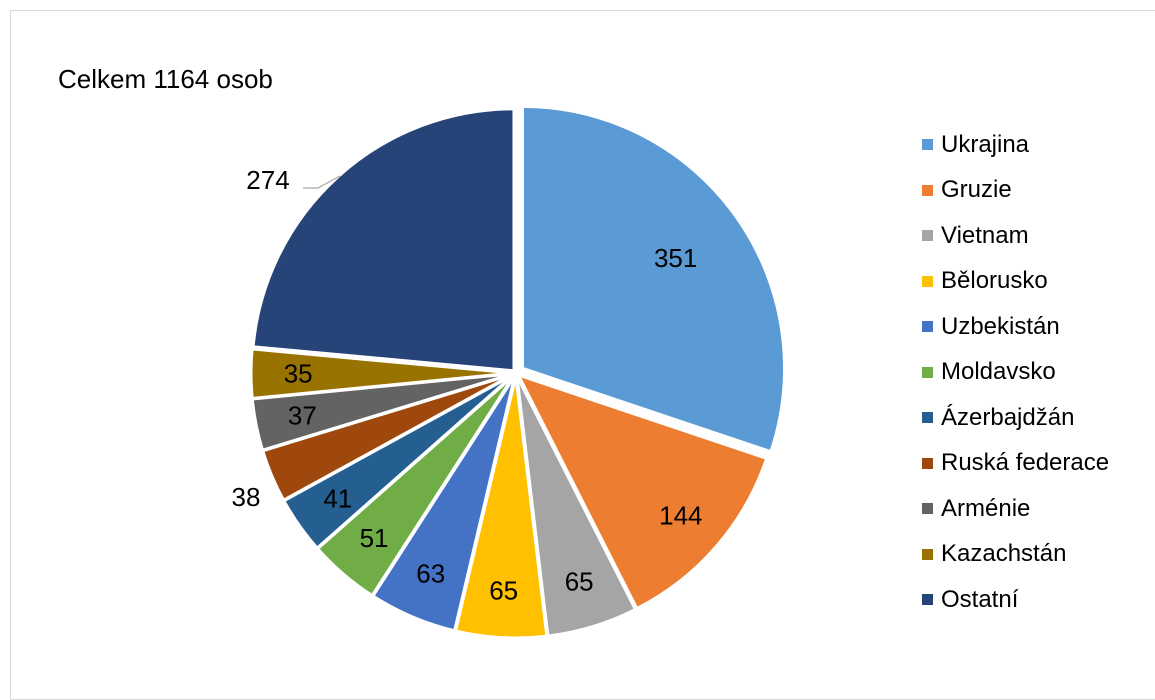 The height and width of the screenshot is (700, 1155). Describe the element at coordinates (374, 538) in the screenshot. I see `data-label-moldavsko: 51` at that location.